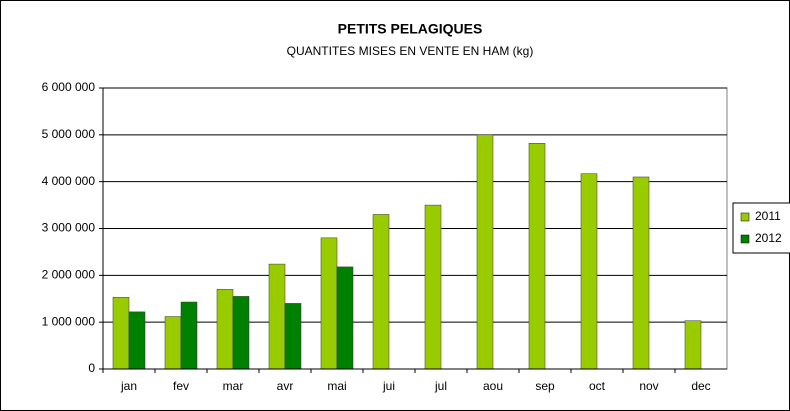 The image size is (790, 411). I want to click on x-tick-label: nov, so click(648, 386).